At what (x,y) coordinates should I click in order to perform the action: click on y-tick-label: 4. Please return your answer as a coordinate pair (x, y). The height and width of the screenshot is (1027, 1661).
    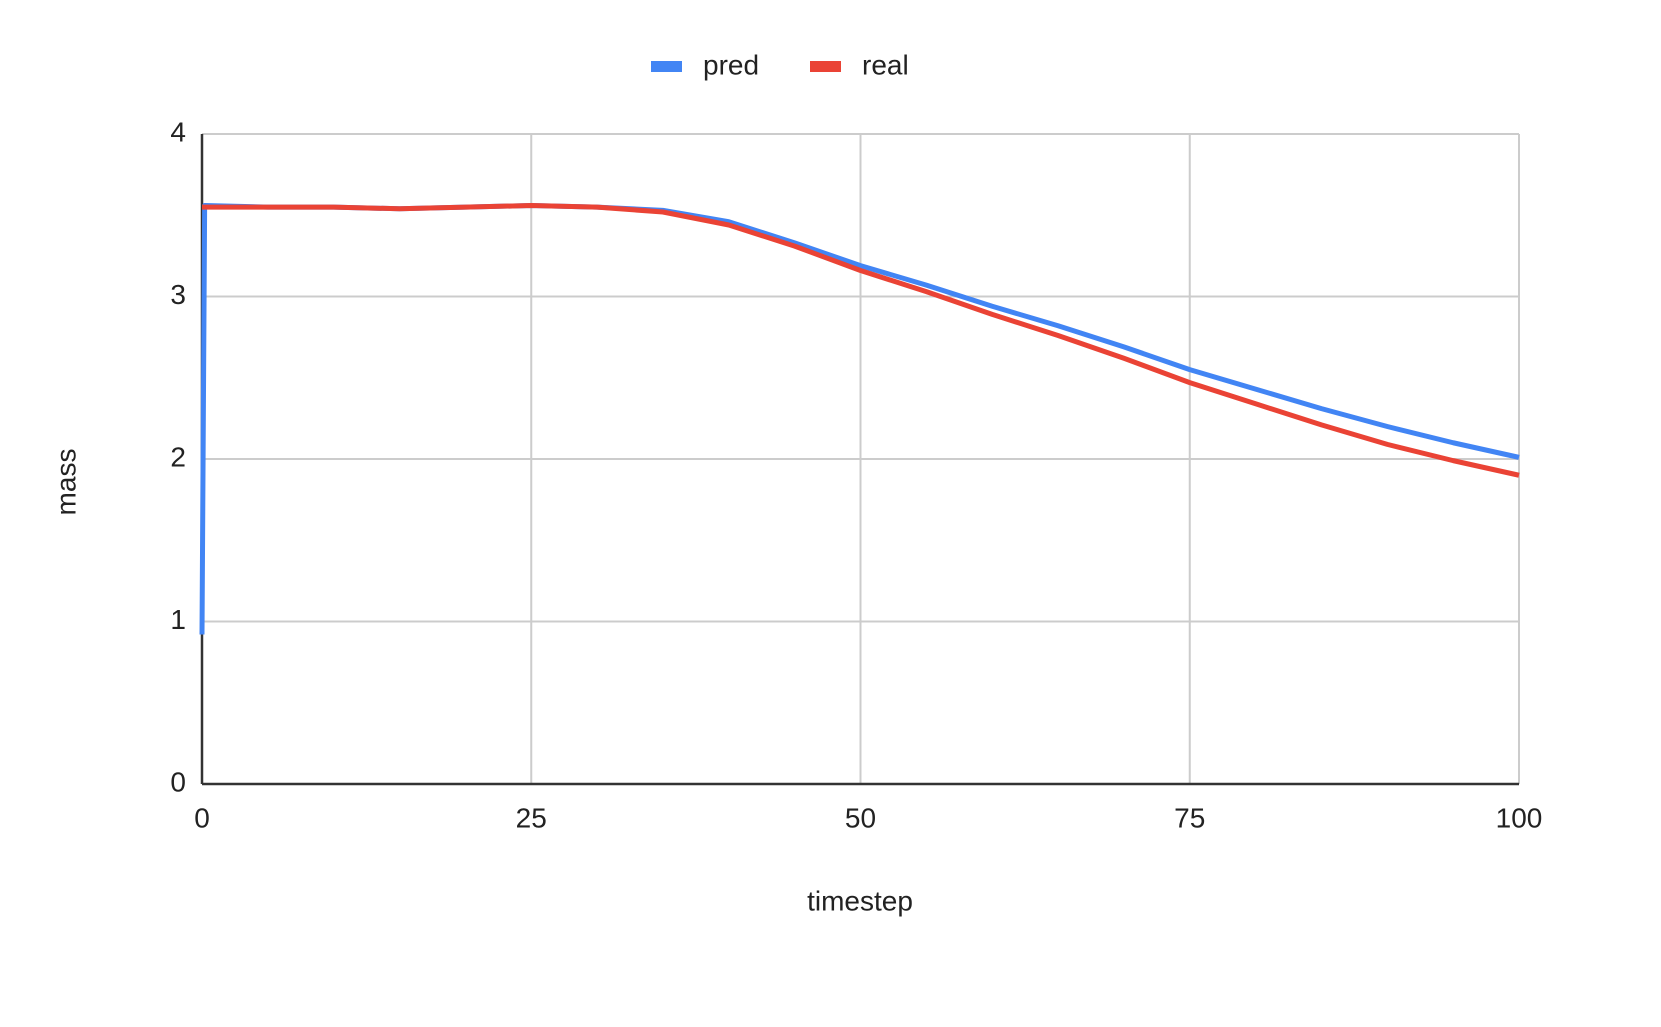
    Looking at the image, I should click on (178, 131).